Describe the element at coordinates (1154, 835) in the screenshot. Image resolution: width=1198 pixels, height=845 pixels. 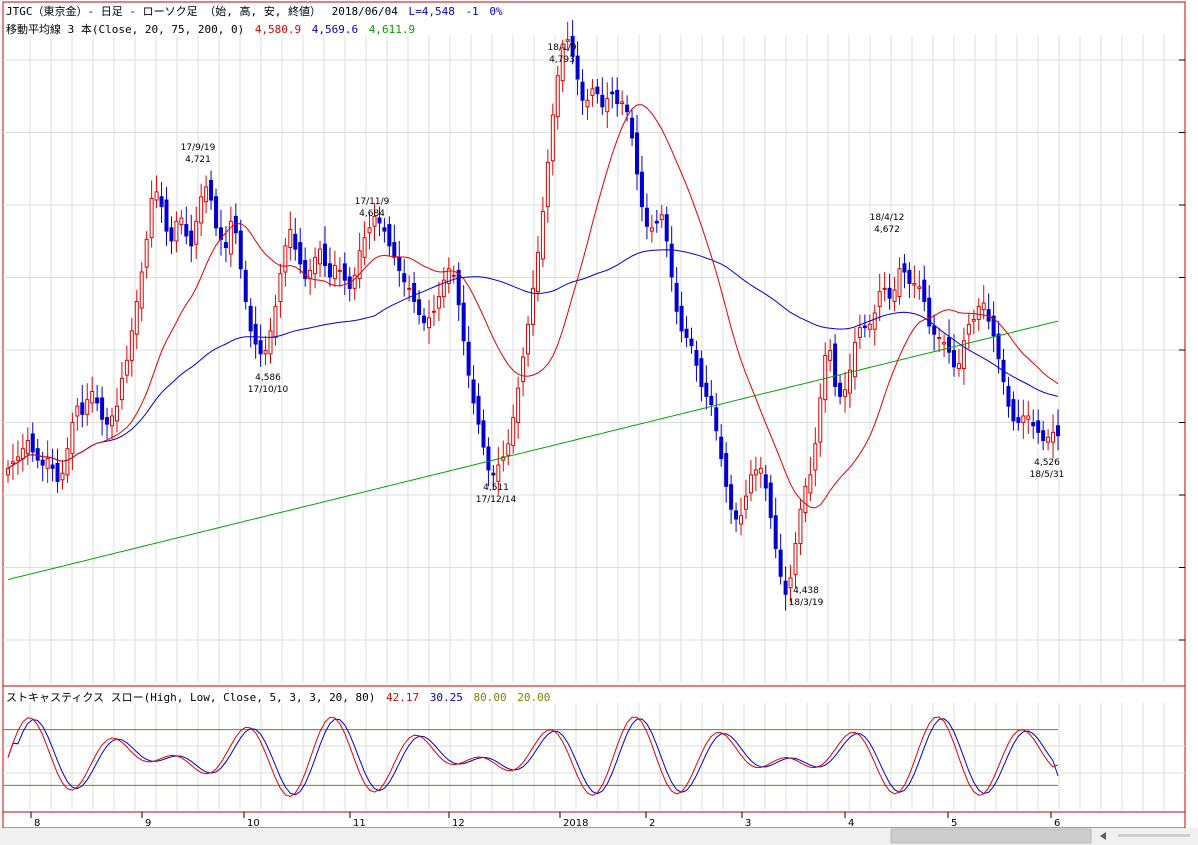
I see `zoom-slider` at that location.